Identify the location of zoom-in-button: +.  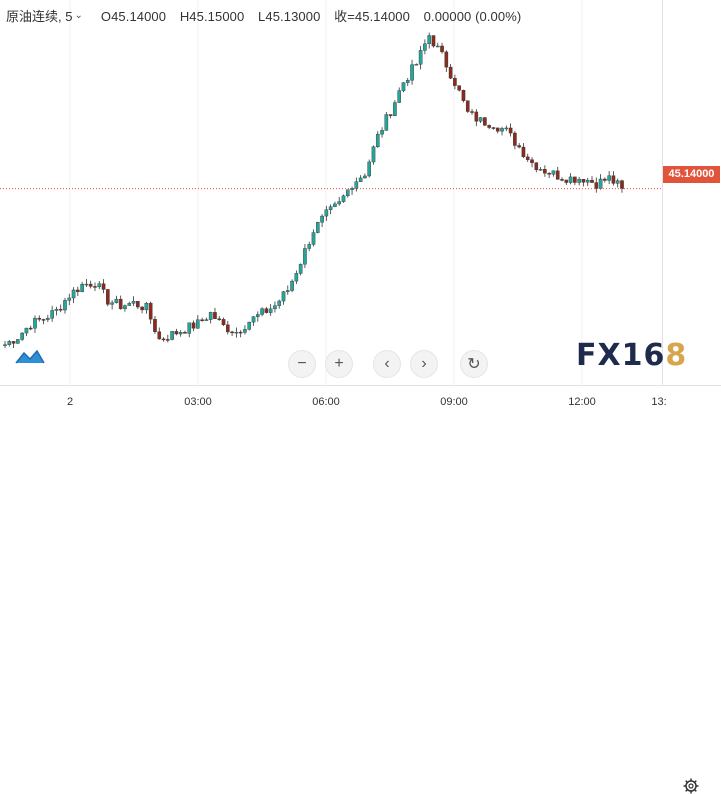
(339, 364).